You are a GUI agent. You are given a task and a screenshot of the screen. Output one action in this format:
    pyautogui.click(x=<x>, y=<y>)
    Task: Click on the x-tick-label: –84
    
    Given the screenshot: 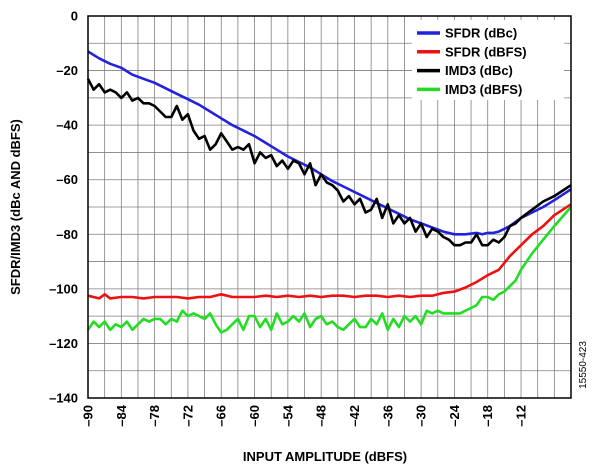 What is the action you would take?
    pyautogui.click(x=121, y=415)
    